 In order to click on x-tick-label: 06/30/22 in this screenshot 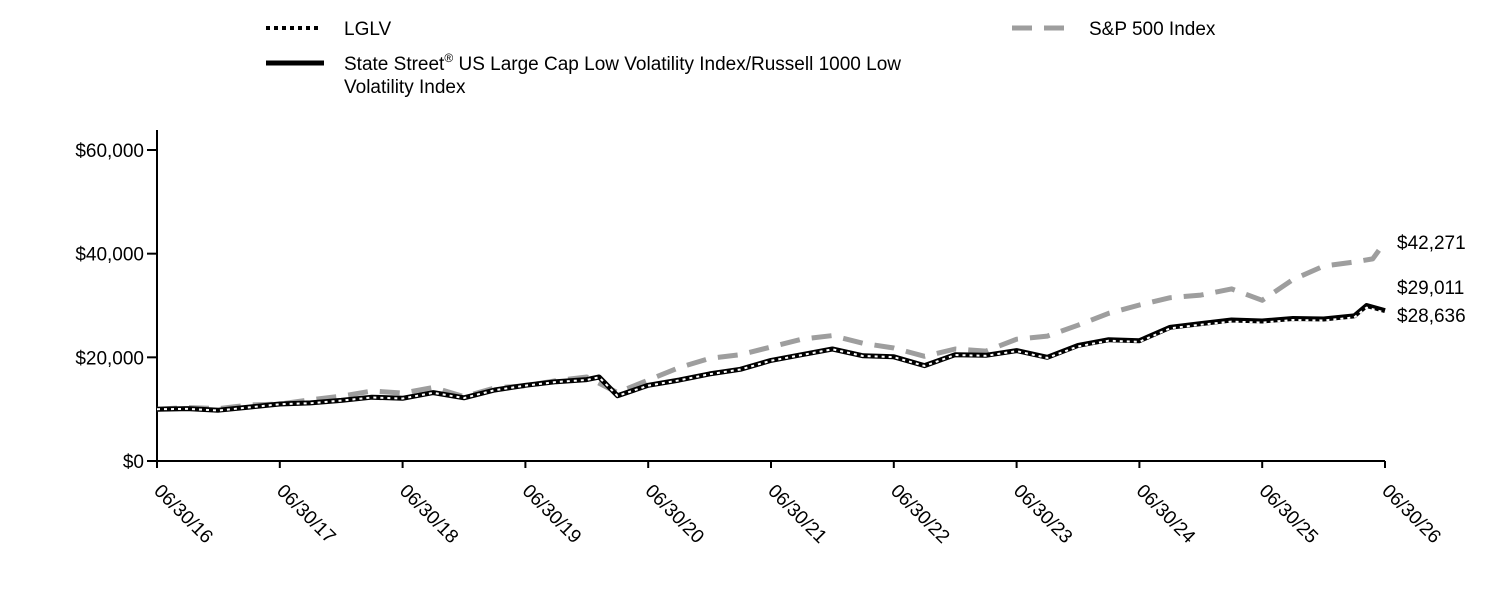, I will do `click(919, 514)`.